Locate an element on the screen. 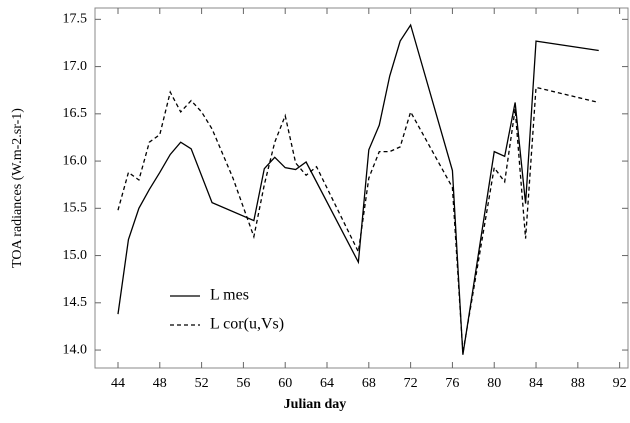 This screenshot has width=630, height=423. x-tick-label: 56 is located at coordinates (243, 383).